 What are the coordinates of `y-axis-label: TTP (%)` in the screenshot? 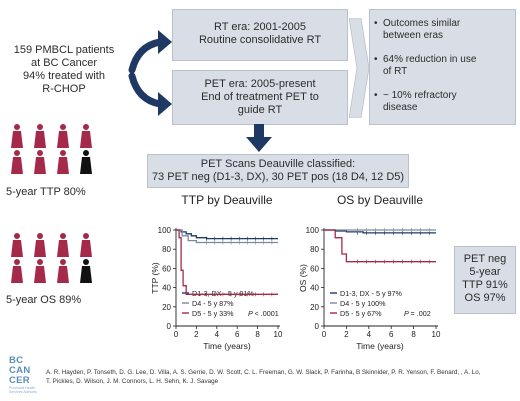 It's located at (155, 278).